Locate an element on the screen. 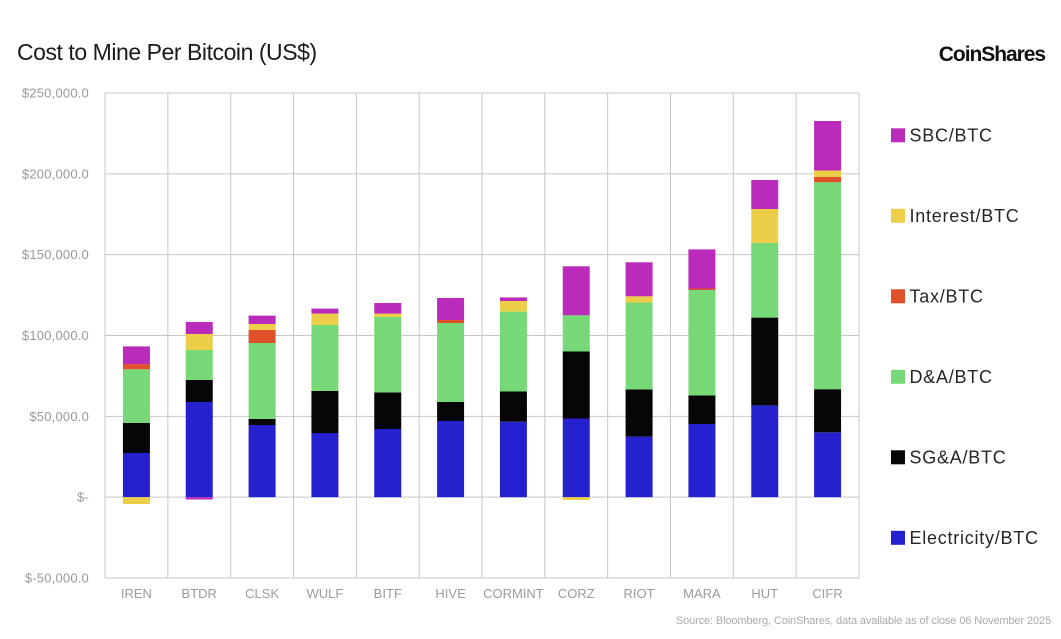 This screenshot has height=639, width=1061. svg-text: IREN is located at coordinates (136, 593).